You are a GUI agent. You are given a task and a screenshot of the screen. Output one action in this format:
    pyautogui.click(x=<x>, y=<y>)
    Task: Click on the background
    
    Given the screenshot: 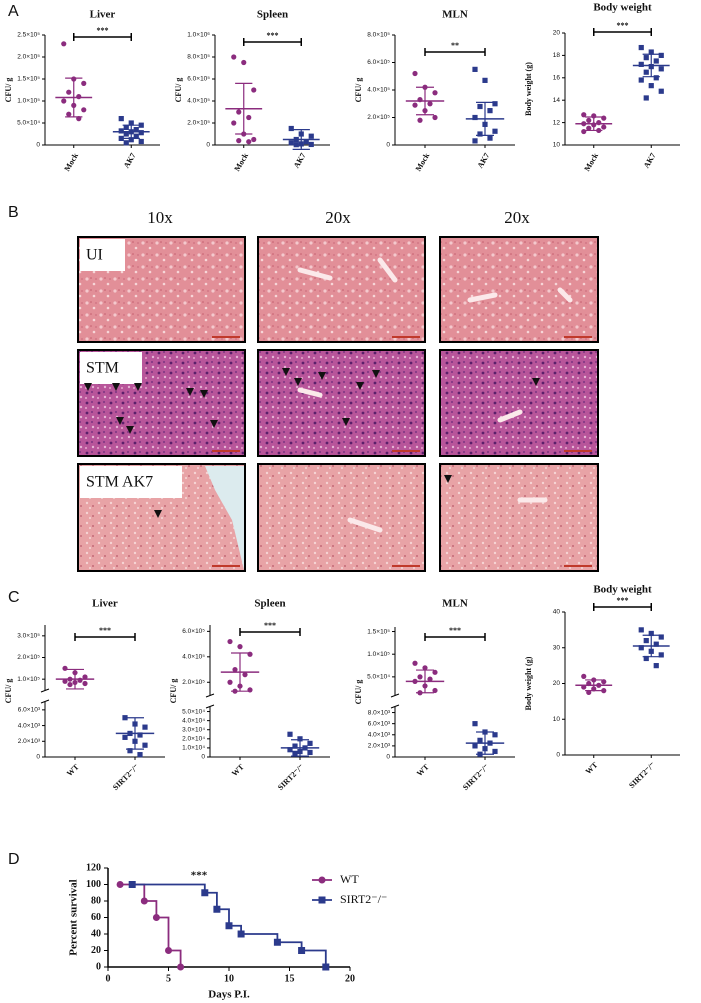 What is the action you would take?
    pyautogui.click(x=224, y=518)
    